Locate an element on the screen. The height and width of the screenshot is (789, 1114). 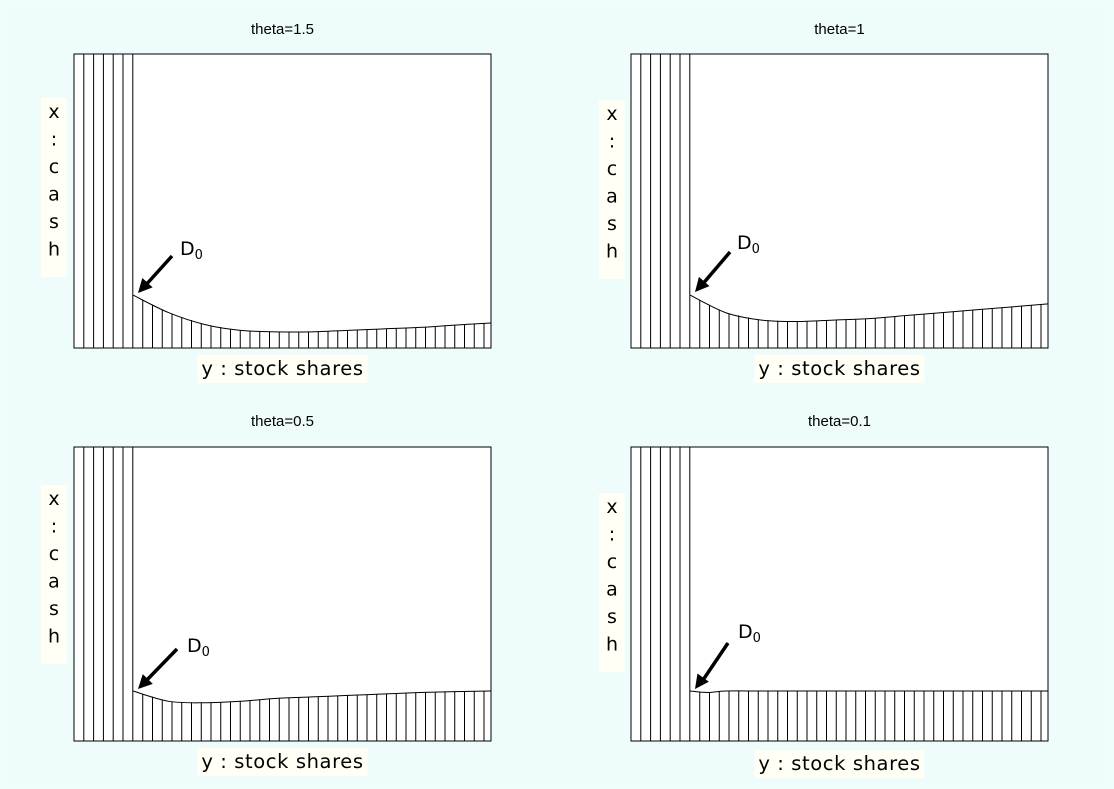
panel-title: theta=1.5 is located at coordinates (282, 29).